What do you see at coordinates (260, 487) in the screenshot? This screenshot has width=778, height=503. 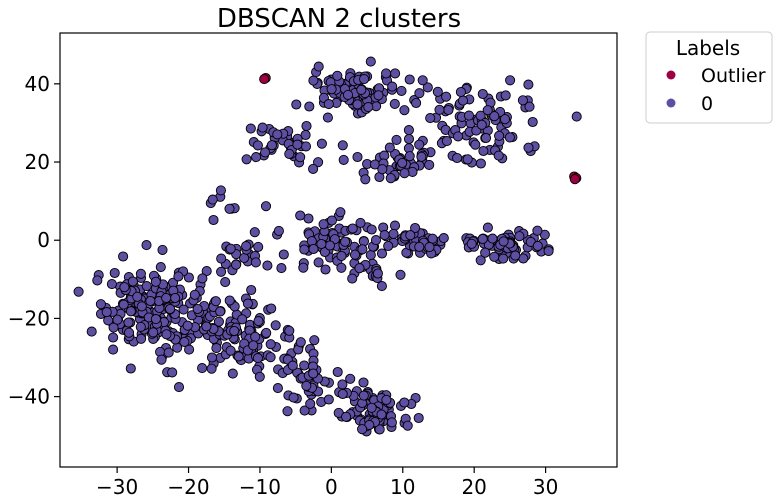 I see `x-tick-label: −10` at bounding box center [260, 487].